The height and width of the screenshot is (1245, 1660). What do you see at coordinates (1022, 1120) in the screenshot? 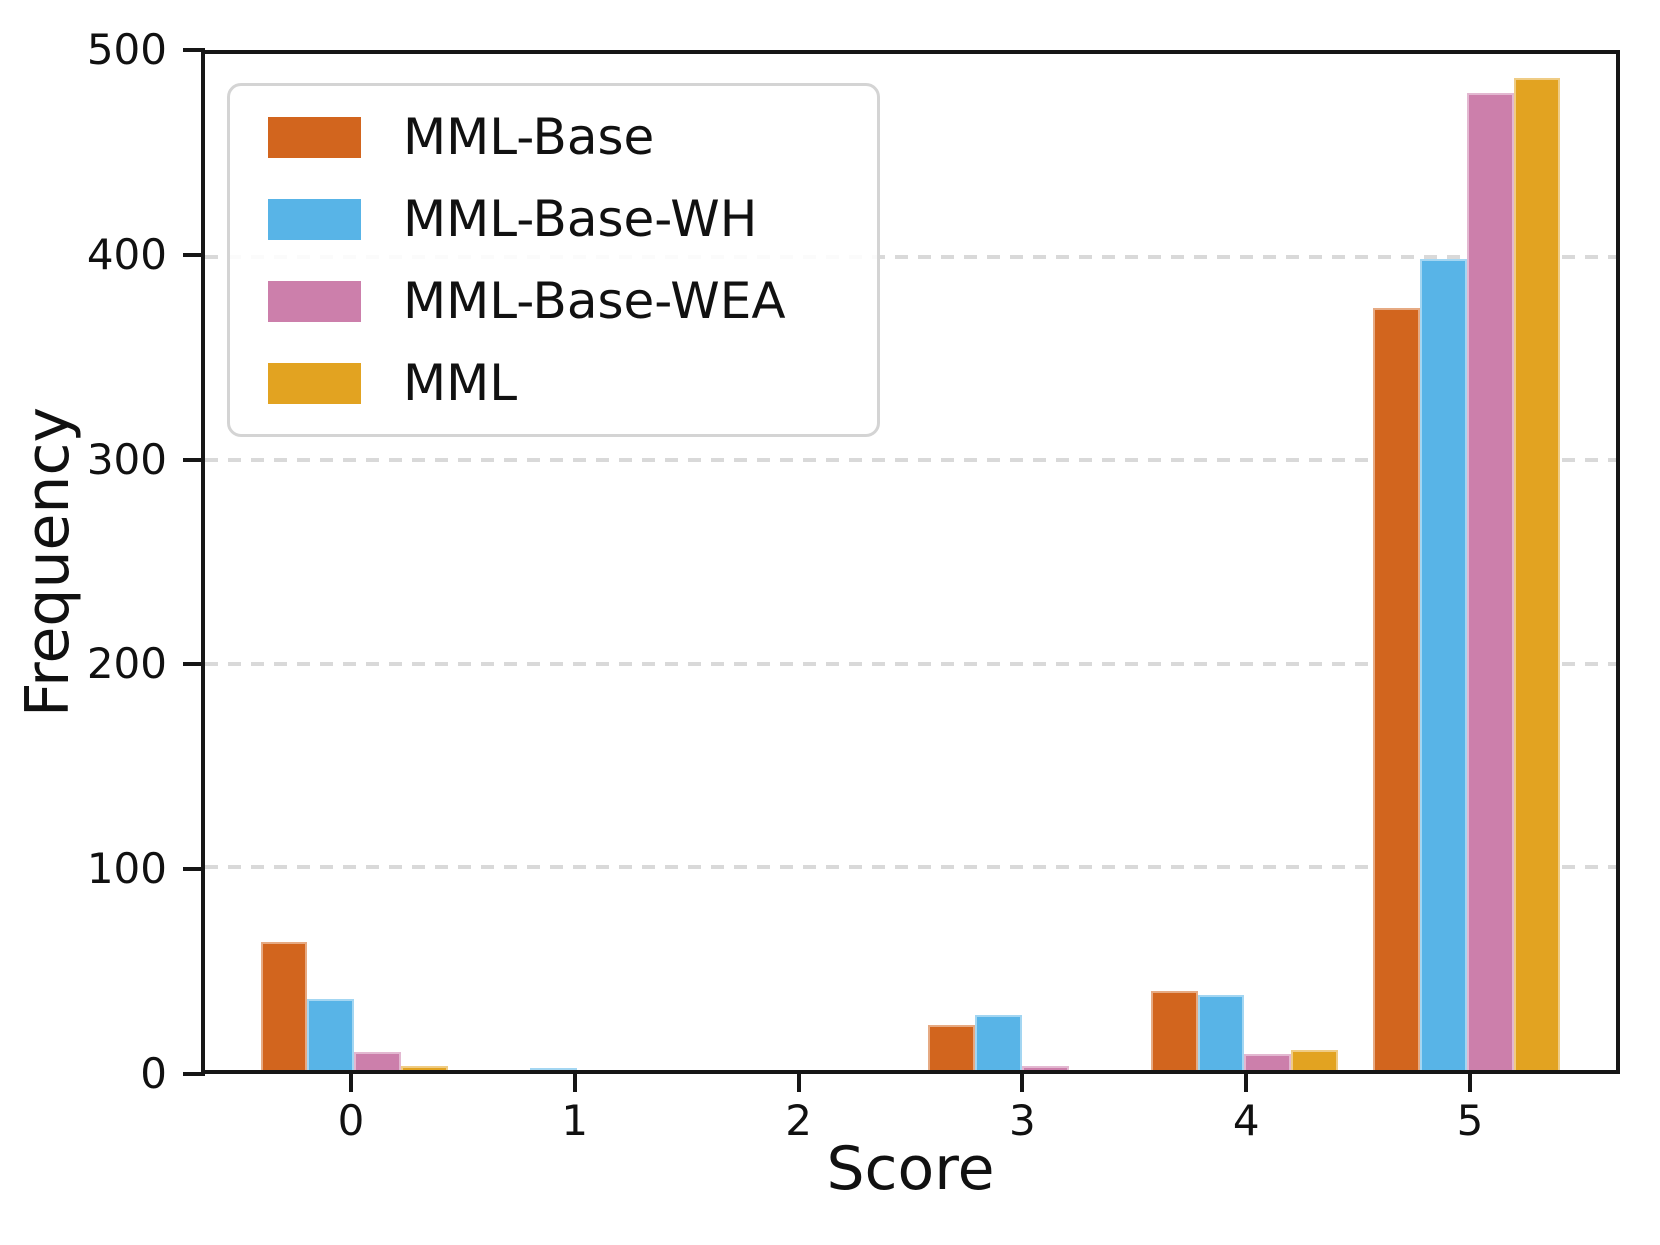
I see `x-tick-label: 3` at bounding box center [1022, 1120].